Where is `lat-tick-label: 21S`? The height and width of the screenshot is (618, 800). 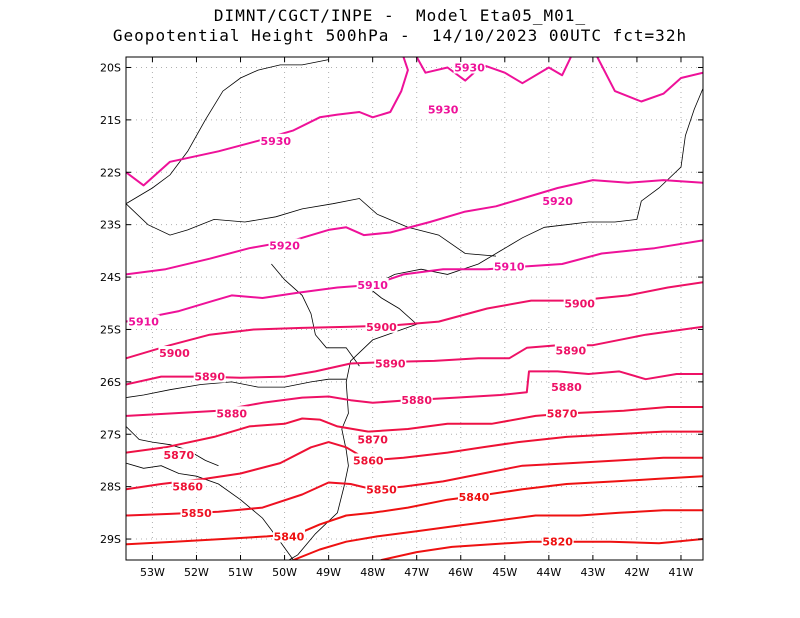 lat-tick-label: 21S is located at coordinates (110, 120).